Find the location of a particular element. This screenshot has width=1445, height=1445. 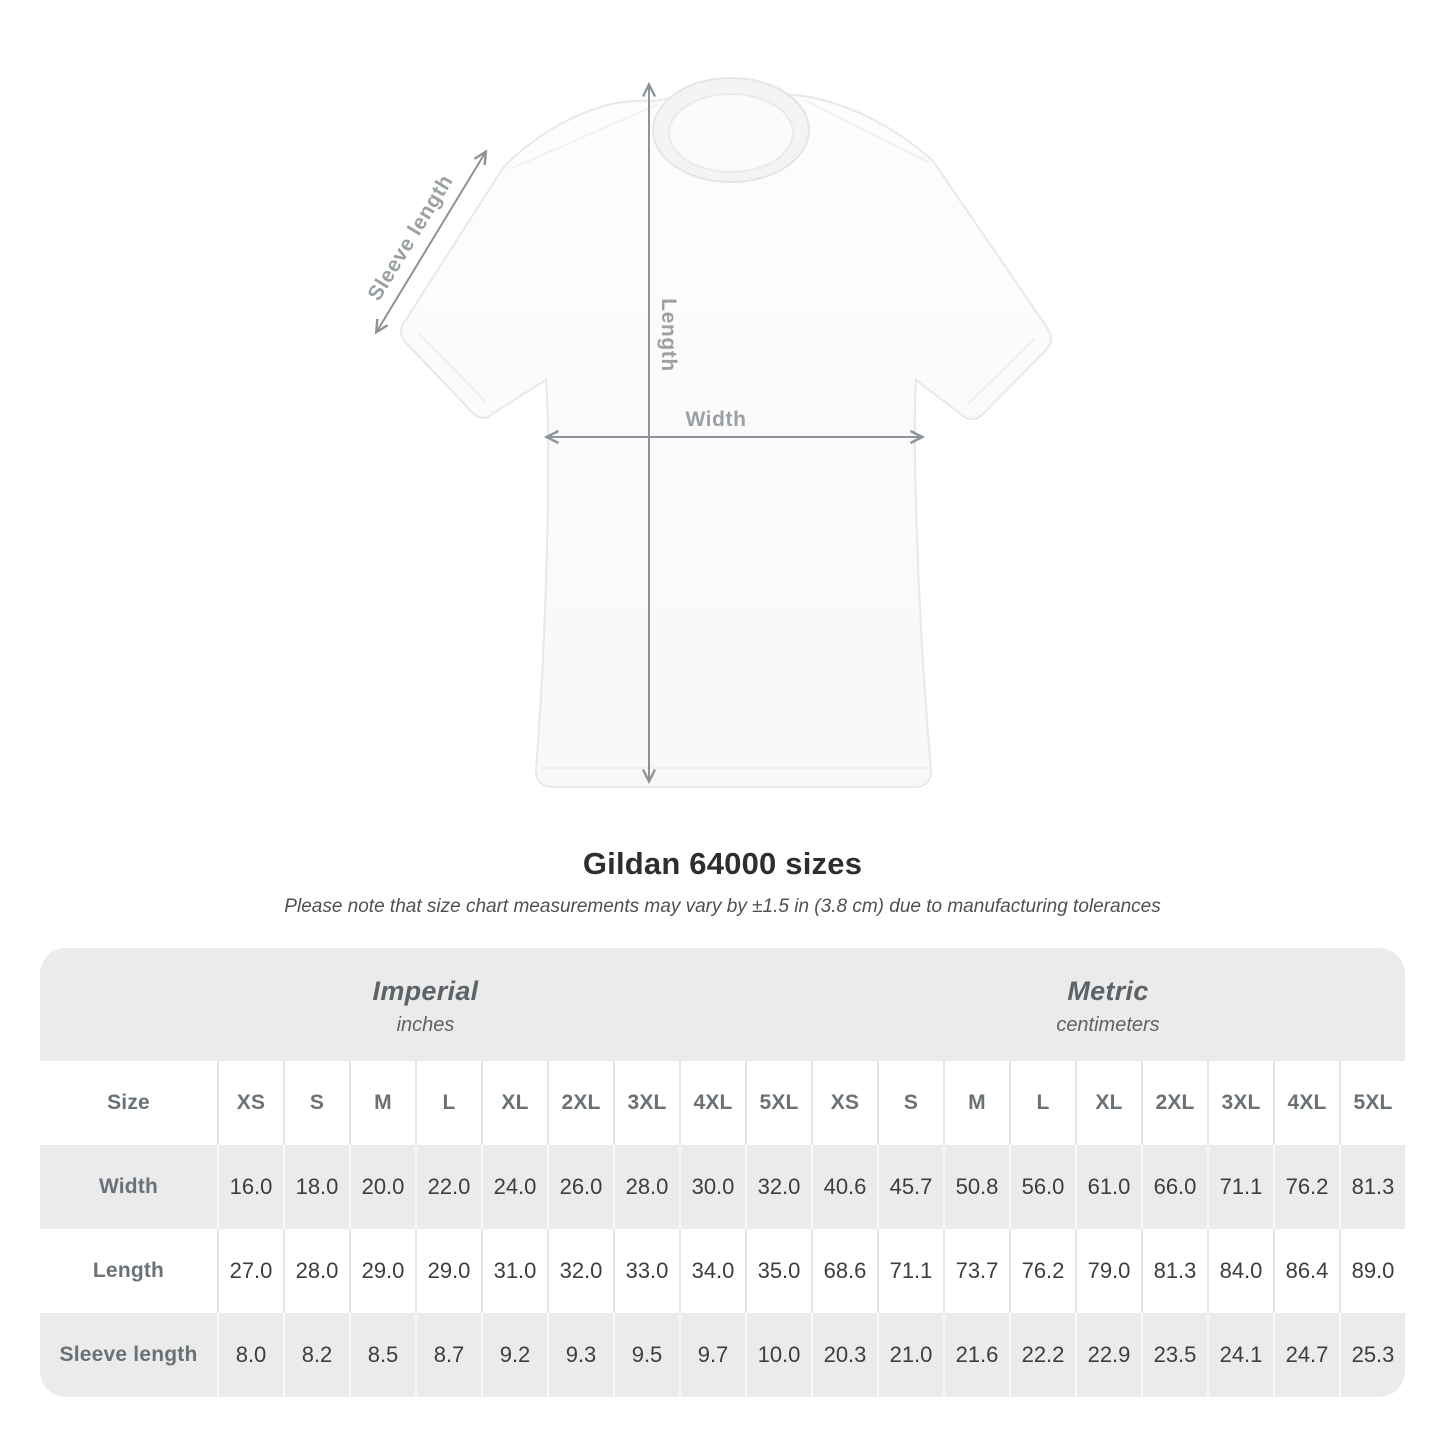

cell-length-imperial-3xl: 33.0 is located at coordinates (646, 1271).